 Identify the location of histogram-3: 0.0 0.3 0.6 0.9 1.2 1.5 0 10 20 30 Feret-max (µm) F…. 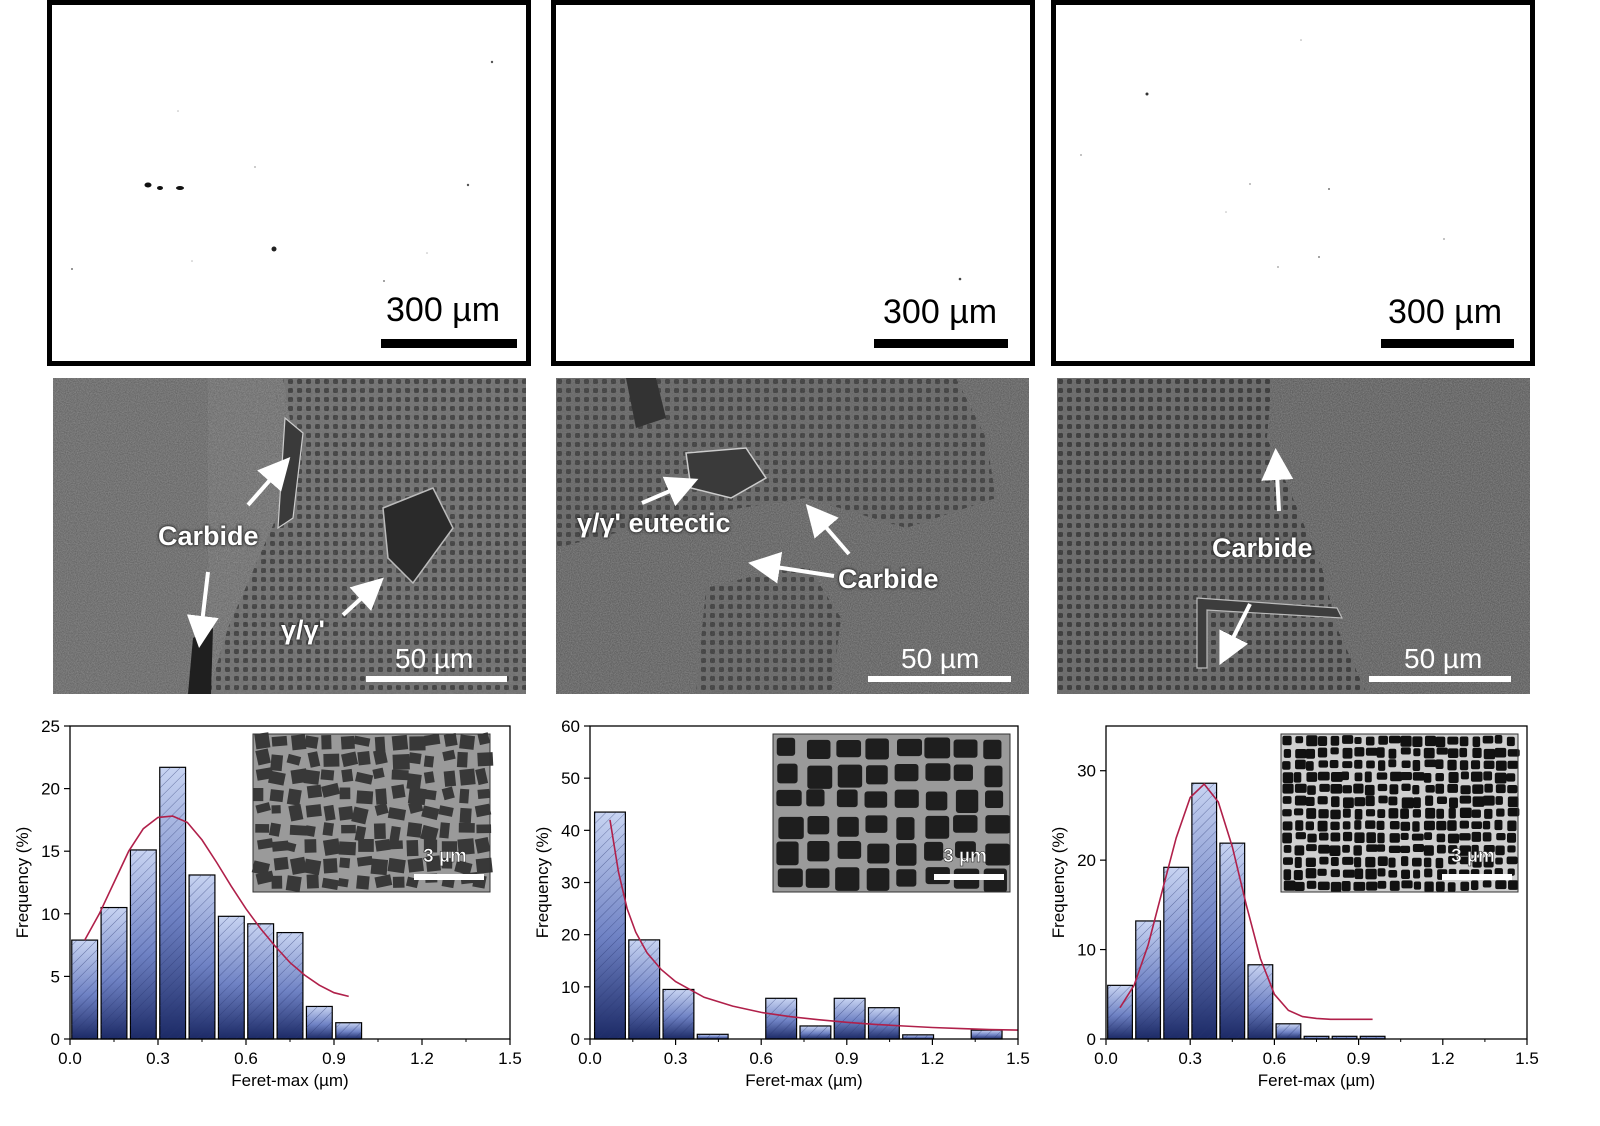
(1320, 915).